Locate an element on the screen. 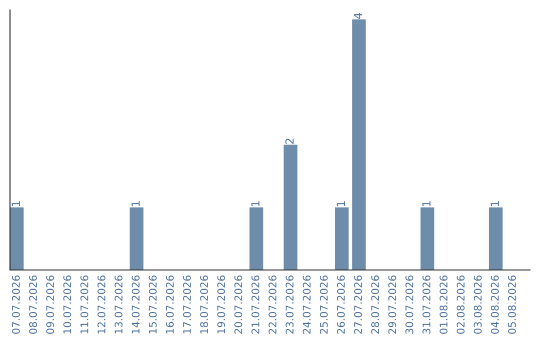  x-tick-label: 18.07.2026 is located at coordinates (204, 305).